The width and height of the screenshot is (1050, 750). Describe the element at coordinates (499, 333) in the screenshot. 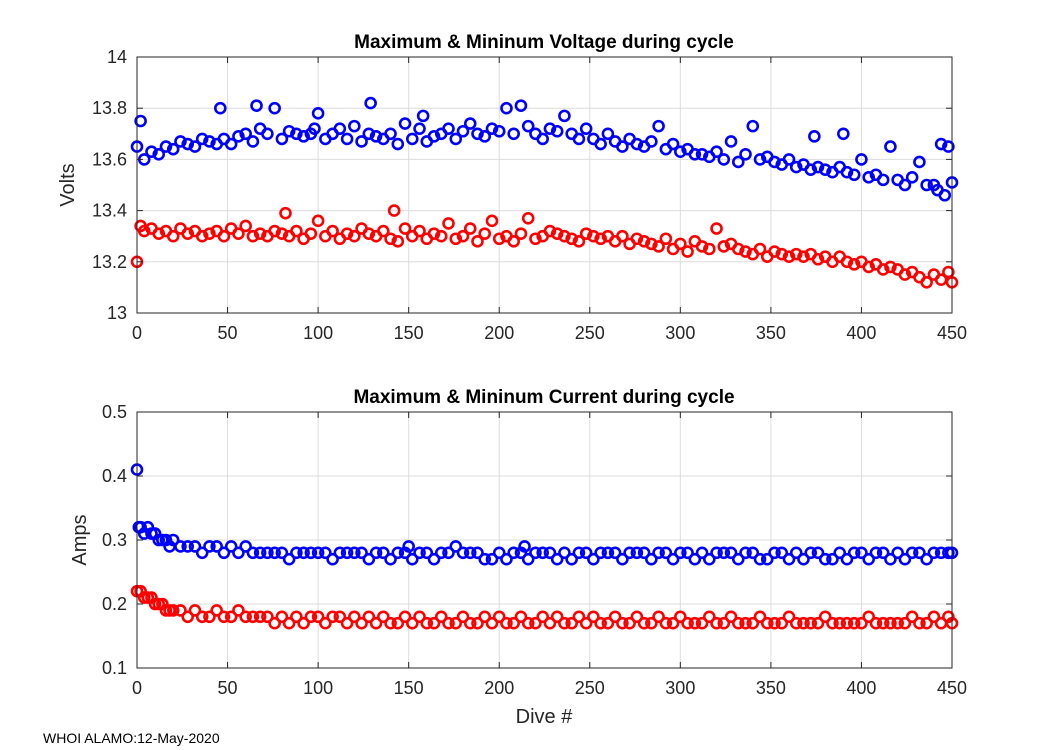

I see `voltage-x-tick-label: 200` at that location.